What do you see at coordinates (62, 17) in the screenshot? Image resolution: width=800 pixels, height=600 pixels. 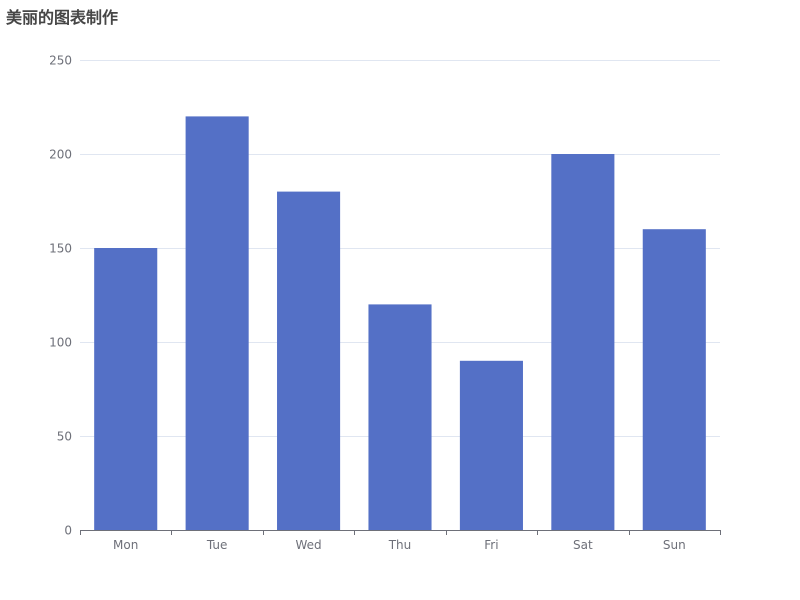 I see `chart-title: 美丽的图表制作` at bounding box center [62, 17].